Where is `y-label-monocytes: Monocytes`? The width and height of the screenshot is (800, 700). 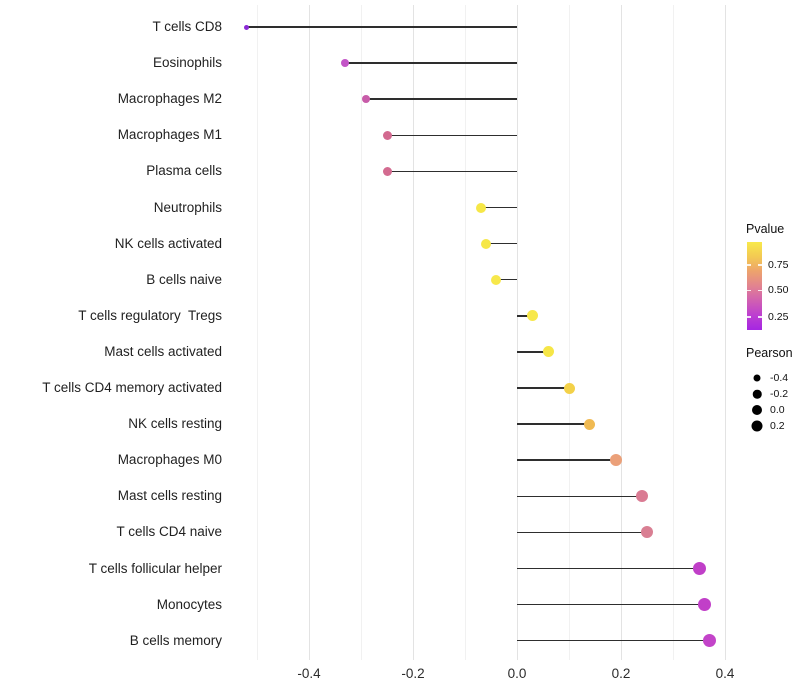
y-label-monocytes: Monocytes is located at coordinates (189, 604).